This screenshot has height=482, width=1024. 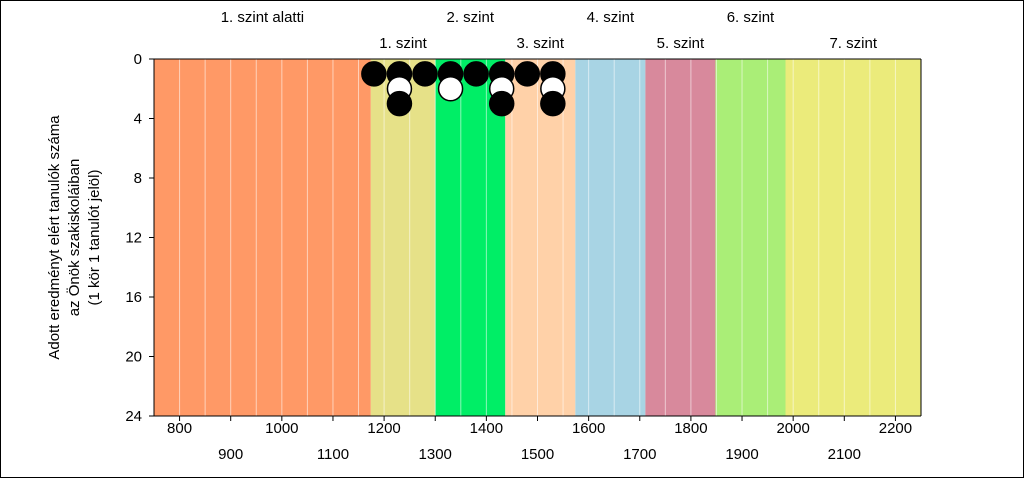 What do you see at coordinates (138, 119) in the screenshot?
I see `y-tick-label: 4` at bounding box center [138, 119].